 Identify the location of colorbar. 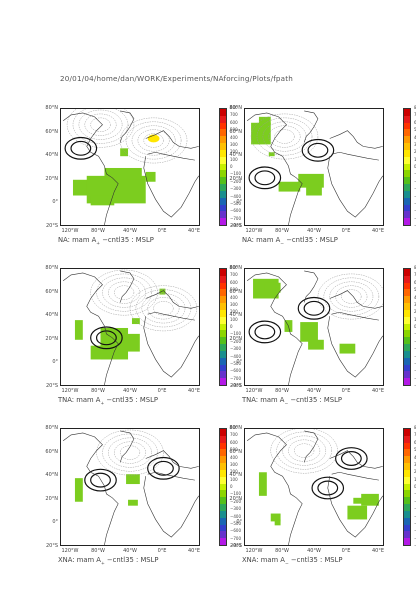
(407, 487).